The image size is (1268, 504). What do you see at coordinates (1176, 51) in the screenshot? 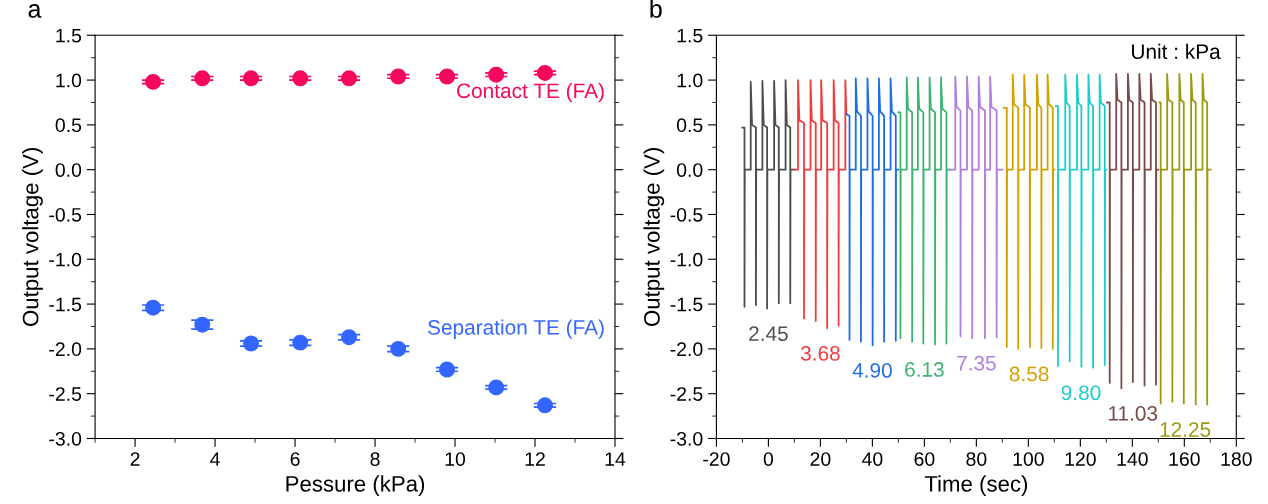
I see `annotation: Unit : kPa` at bounding box center [1176, 51].